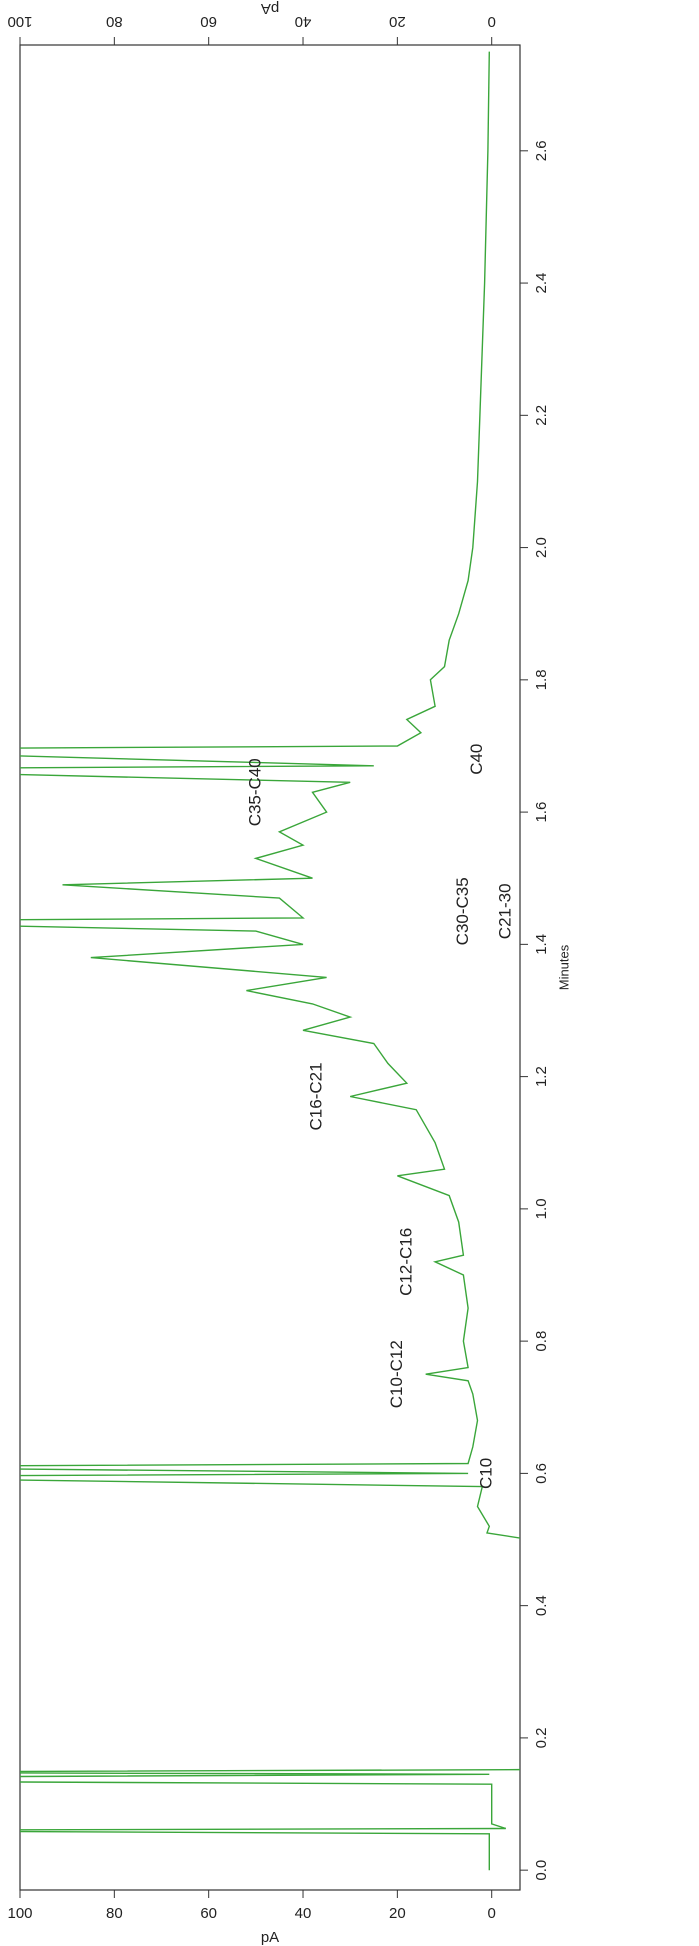 The height and width of the screenshot is (1946, 699). What do you see at coordinates (405, 1262) in the screenshot?
I see `peak-label: C12-C16` at bounding box center [405, 1262].